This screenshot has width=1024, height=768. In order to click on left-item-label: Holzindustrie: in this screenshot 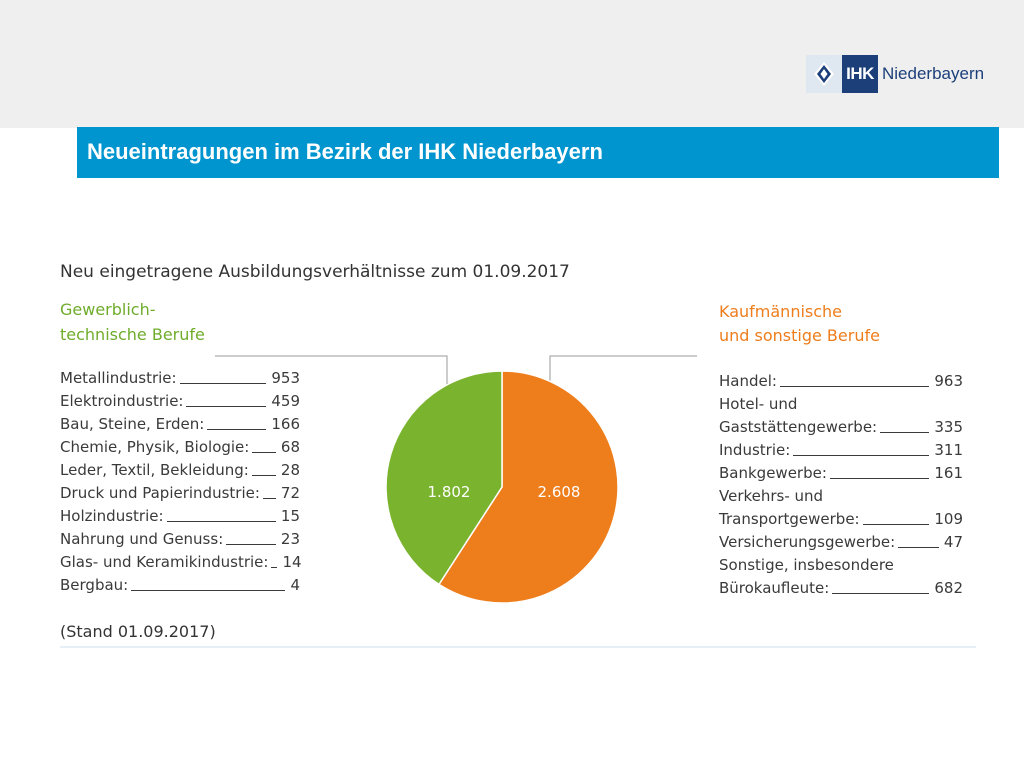, I will do `click(112, 516)`.